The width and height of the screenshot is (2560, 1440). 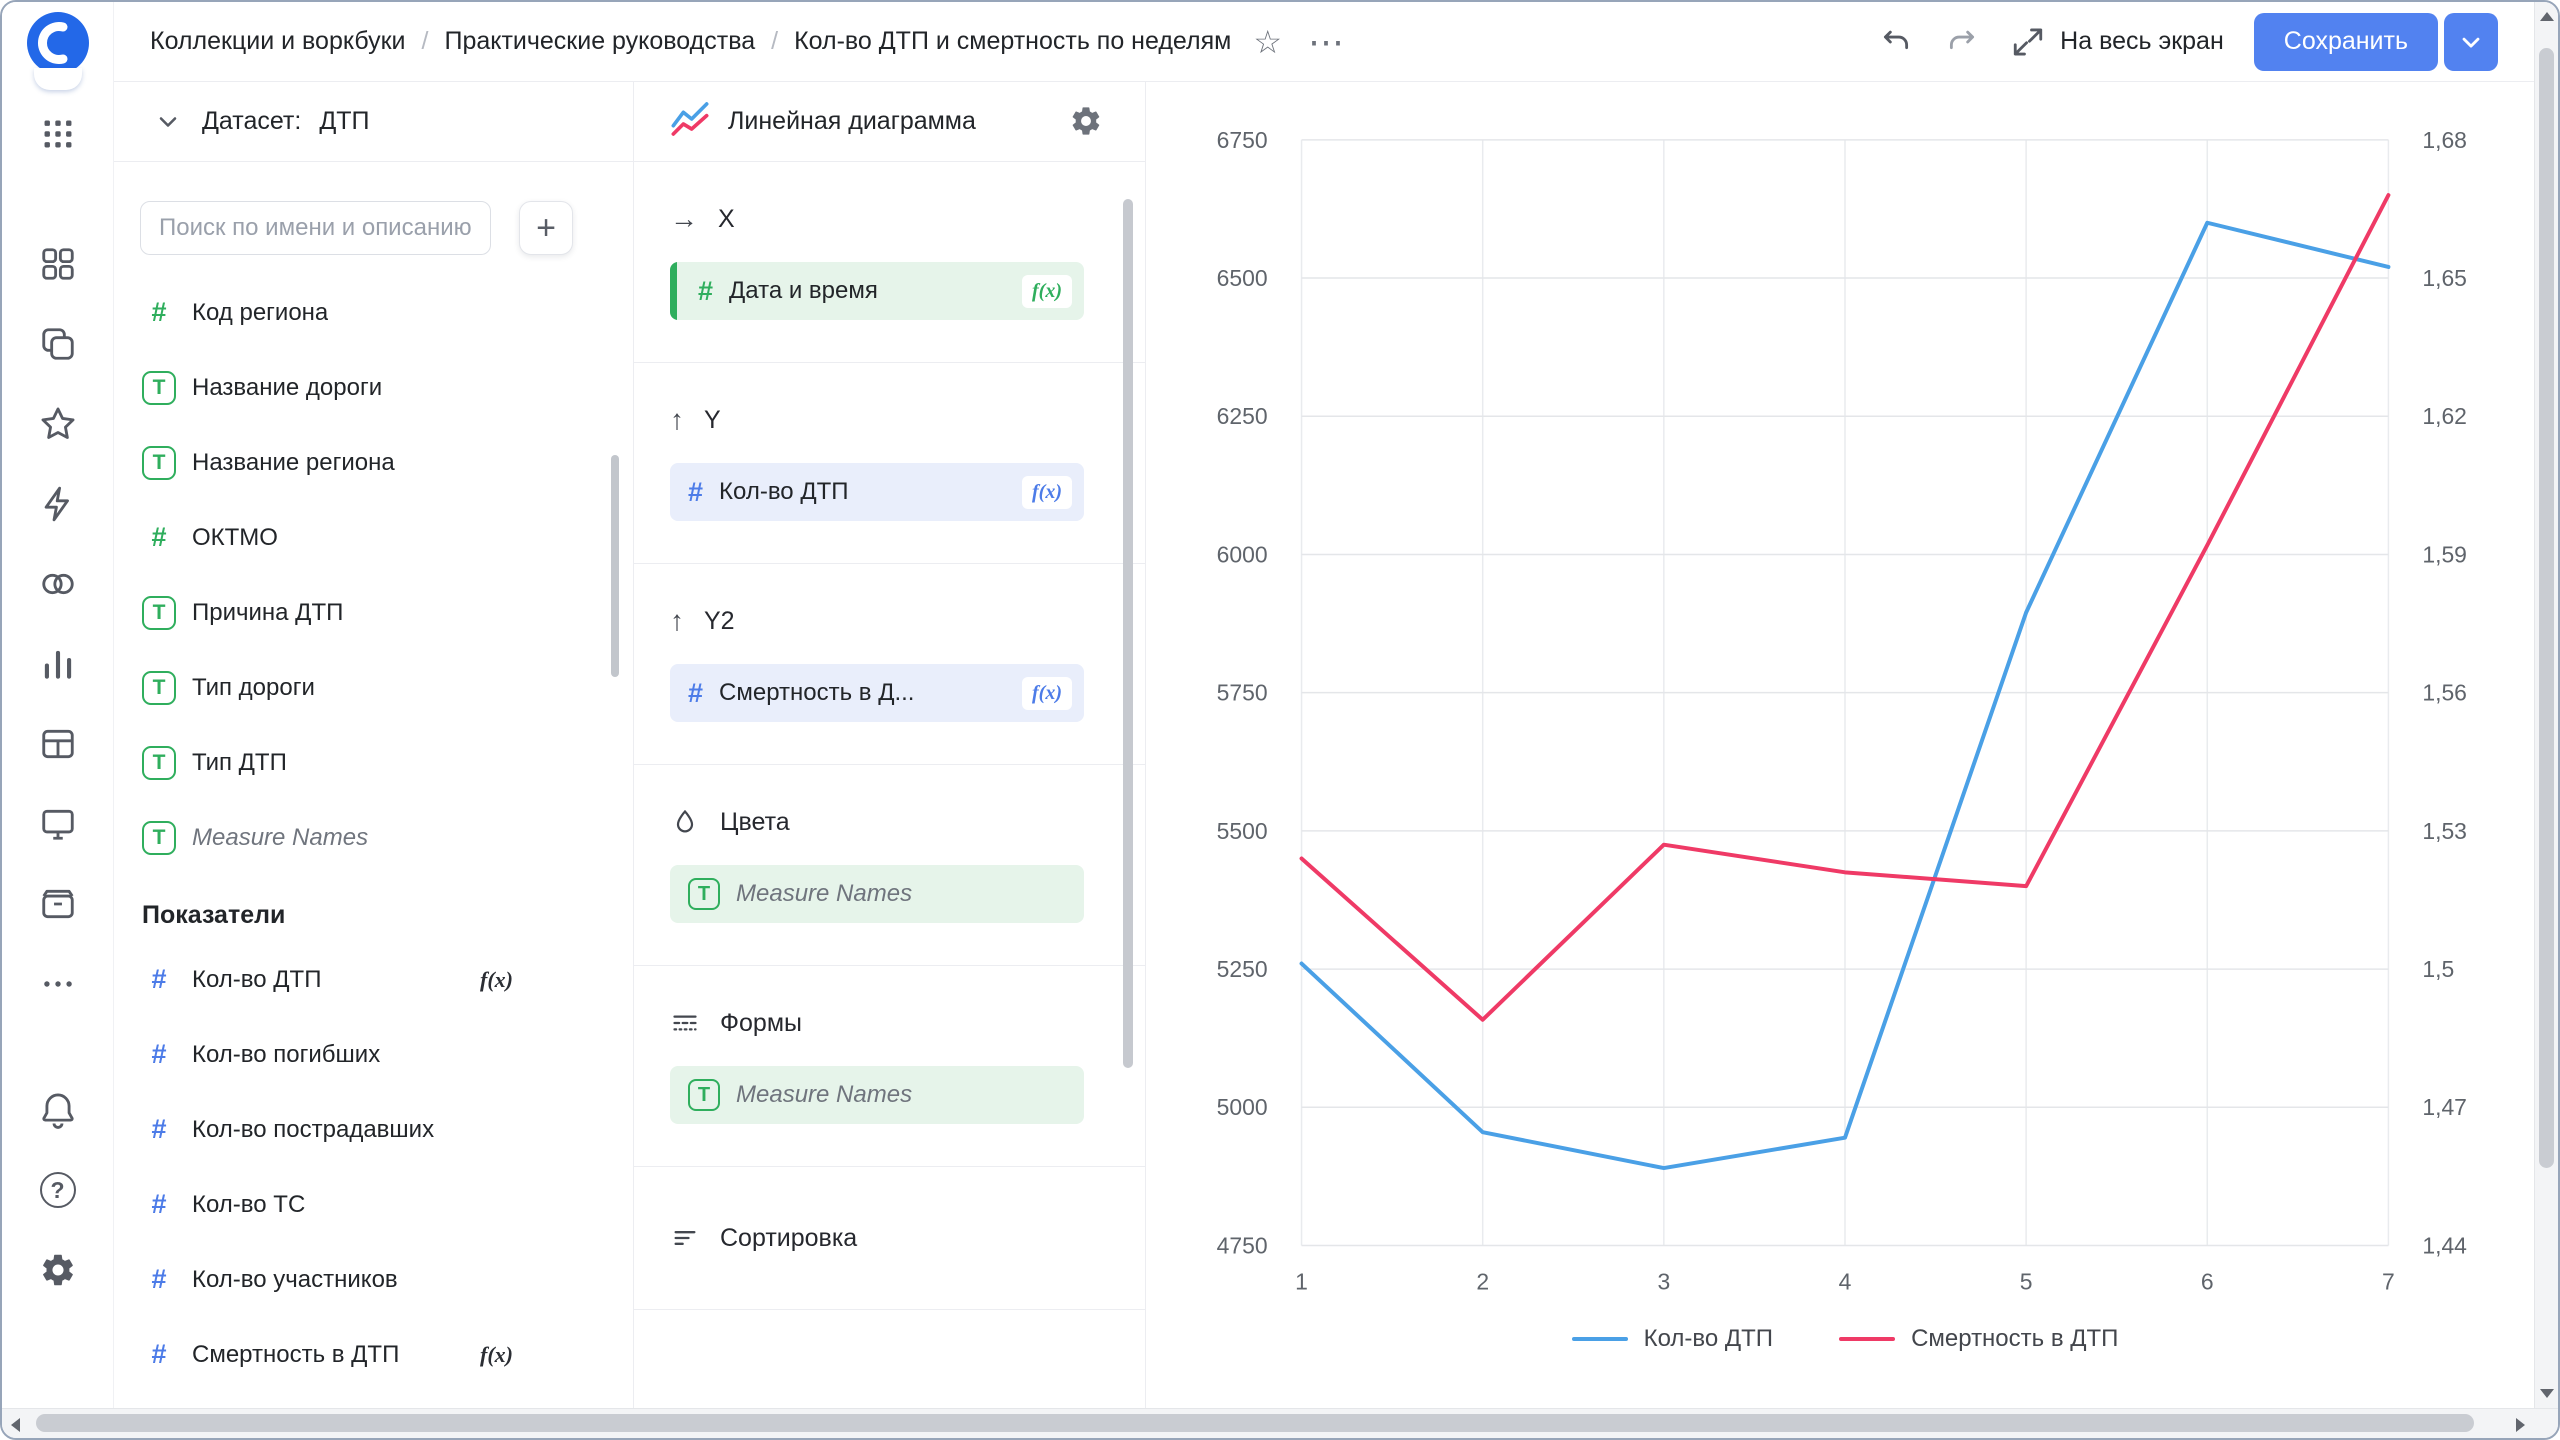 I want to click on save-button: Сохранить, so click(x=2345, y=41).